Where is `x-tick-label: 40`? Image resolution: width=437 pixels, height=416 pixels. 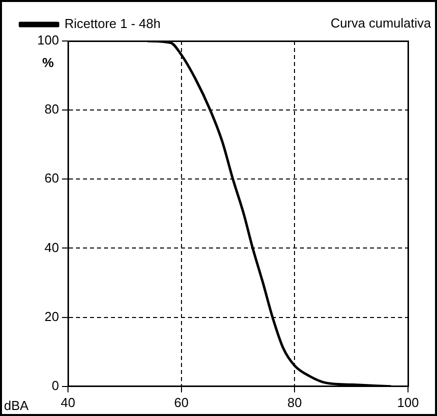
x-tick-label: 40 is located at coordinates (68, 402).